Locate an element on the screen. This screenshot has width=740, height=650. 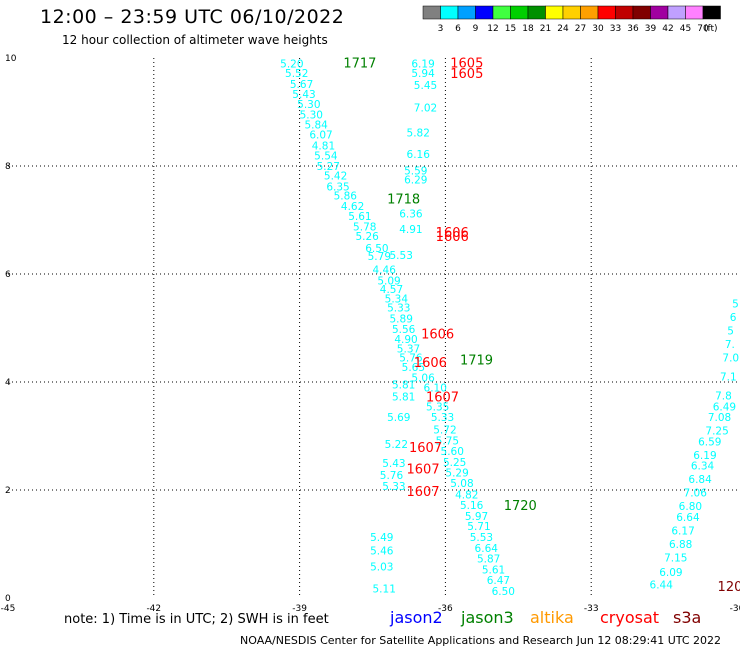
wave-height-label: 5.56 is located at coordinates (404, 330).